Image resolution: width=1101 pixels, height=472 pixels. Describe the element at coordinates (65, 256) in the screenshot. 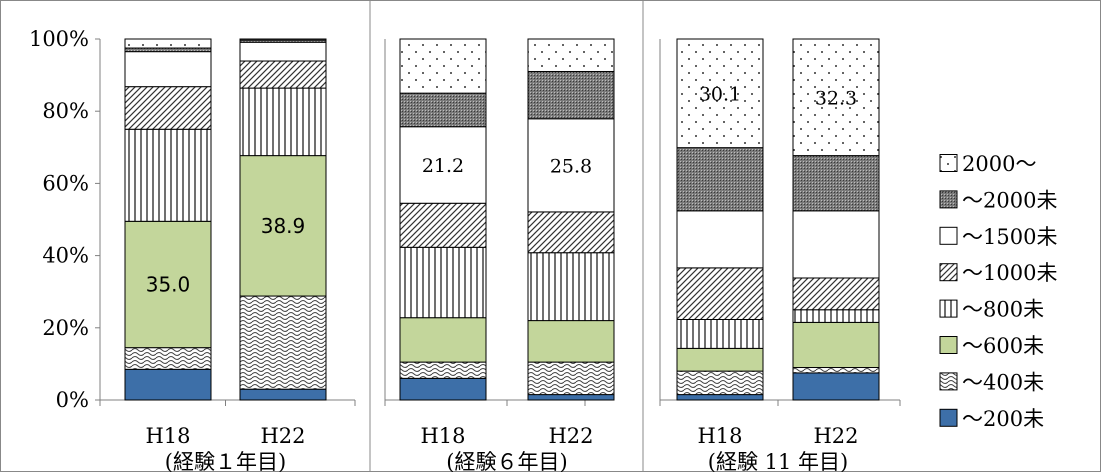

I see `y-tick-label: 40%` at that location.